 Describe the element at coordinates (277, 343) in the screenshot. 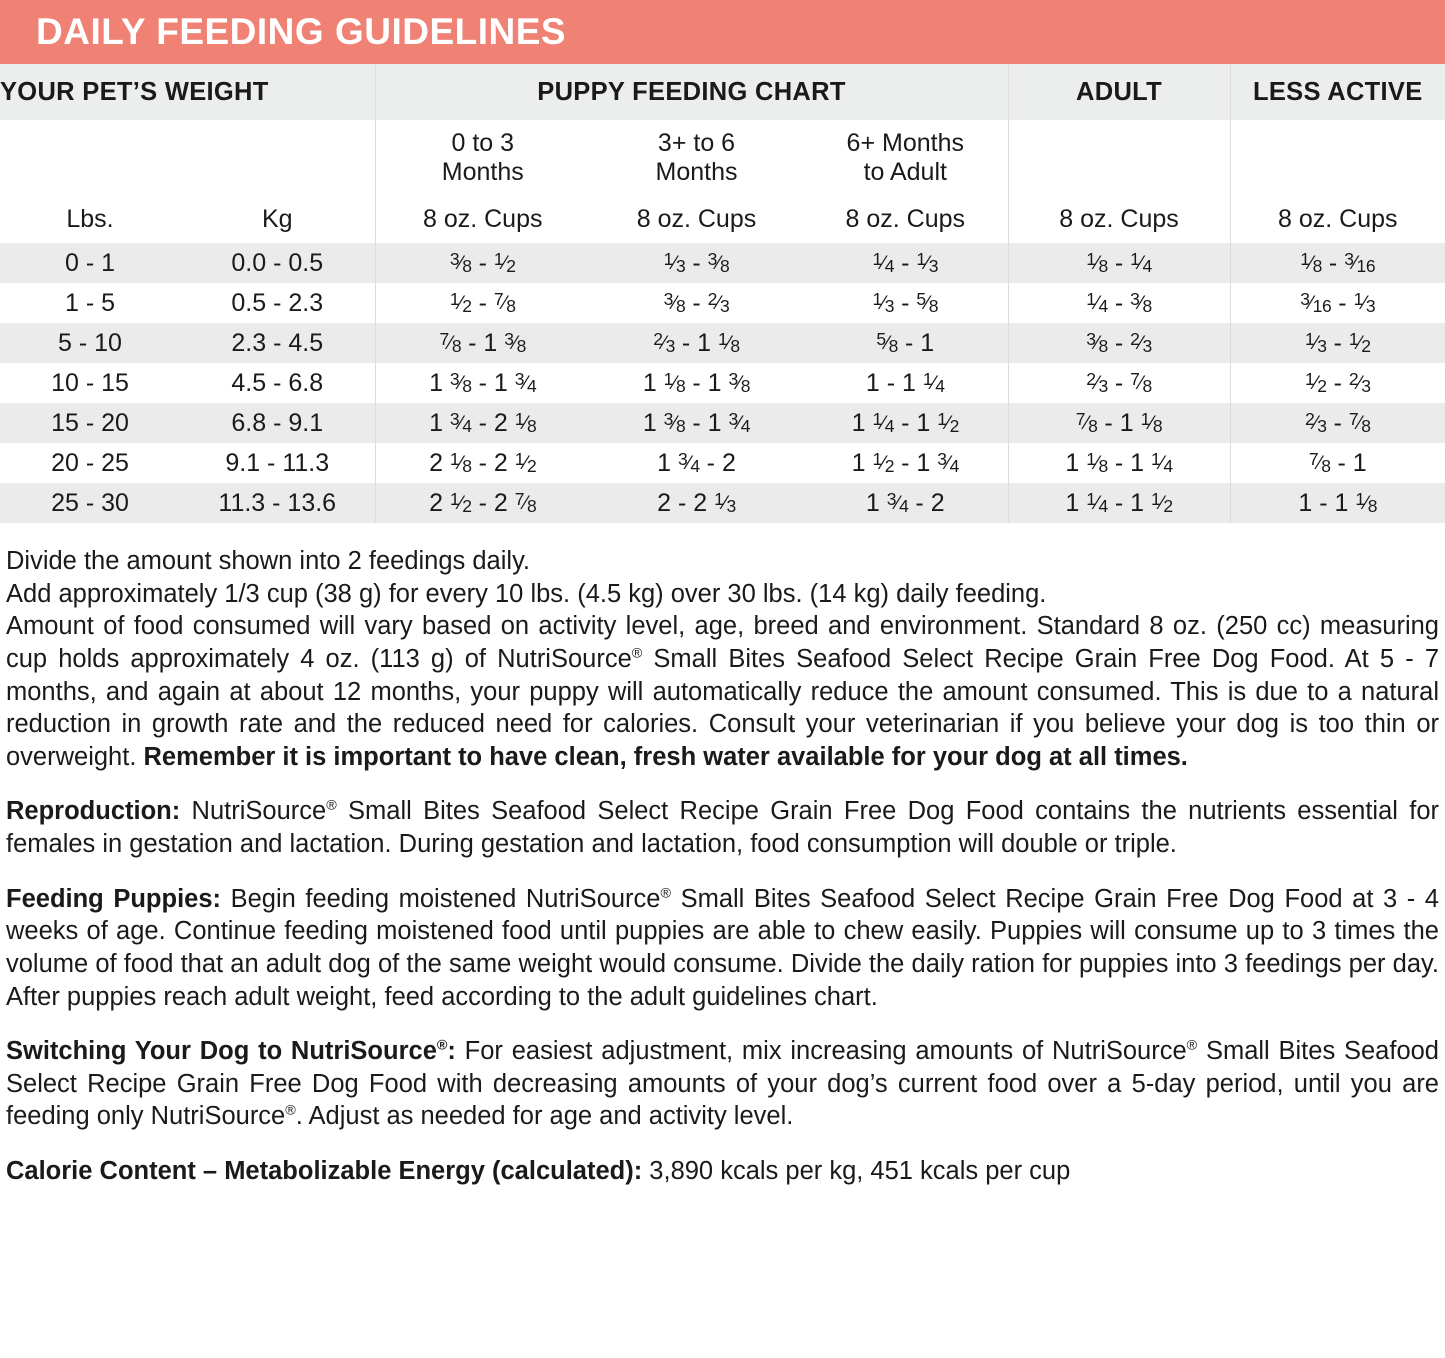

I see `cell-kg: 2.3 - 4.5` at that location.